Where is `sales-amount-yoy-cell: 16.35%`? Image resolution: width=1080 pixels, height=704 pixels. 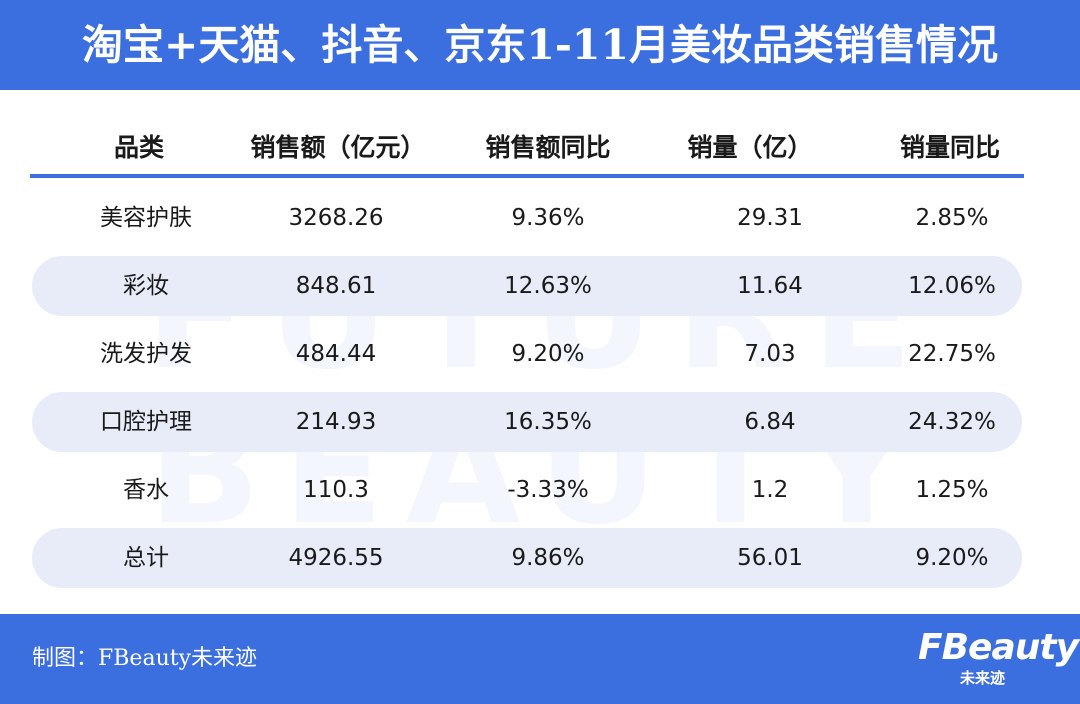
sales-amount-yoy-cell: 16.35% is located at coordinates (548, 422).